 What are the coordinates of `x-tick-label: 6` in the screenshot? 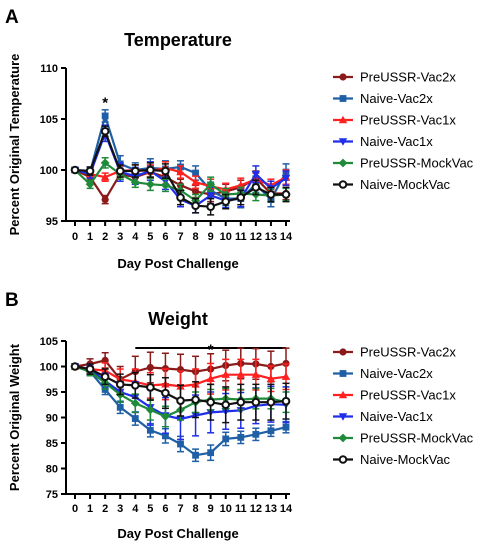 It's located at (165, 509).